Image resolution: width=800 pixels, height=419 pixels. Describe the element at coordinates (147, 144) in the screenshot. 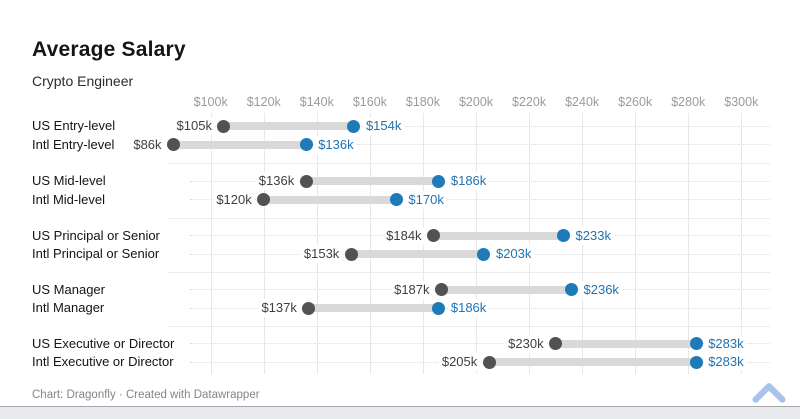

I see `min-value-label: $86k` at that location.